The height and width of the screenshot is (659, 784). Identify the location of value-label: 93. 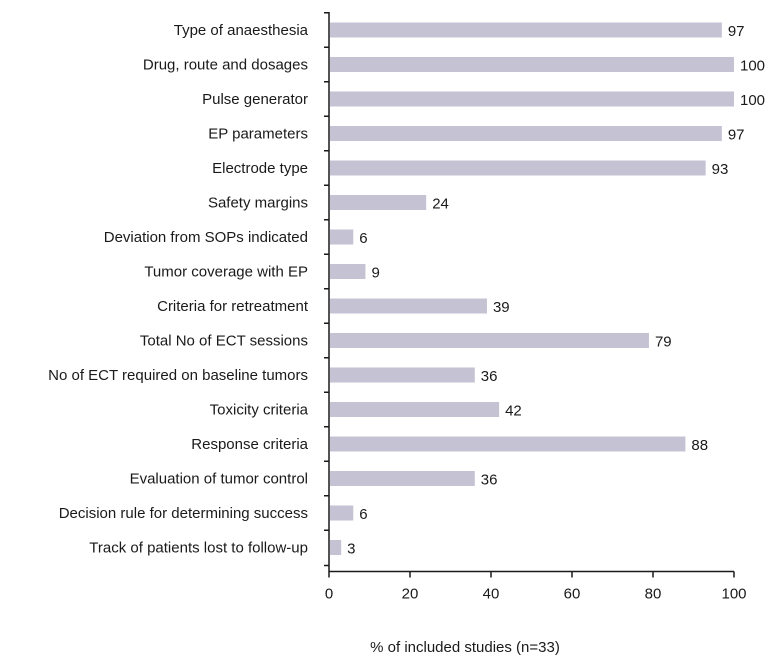
(720, 169).